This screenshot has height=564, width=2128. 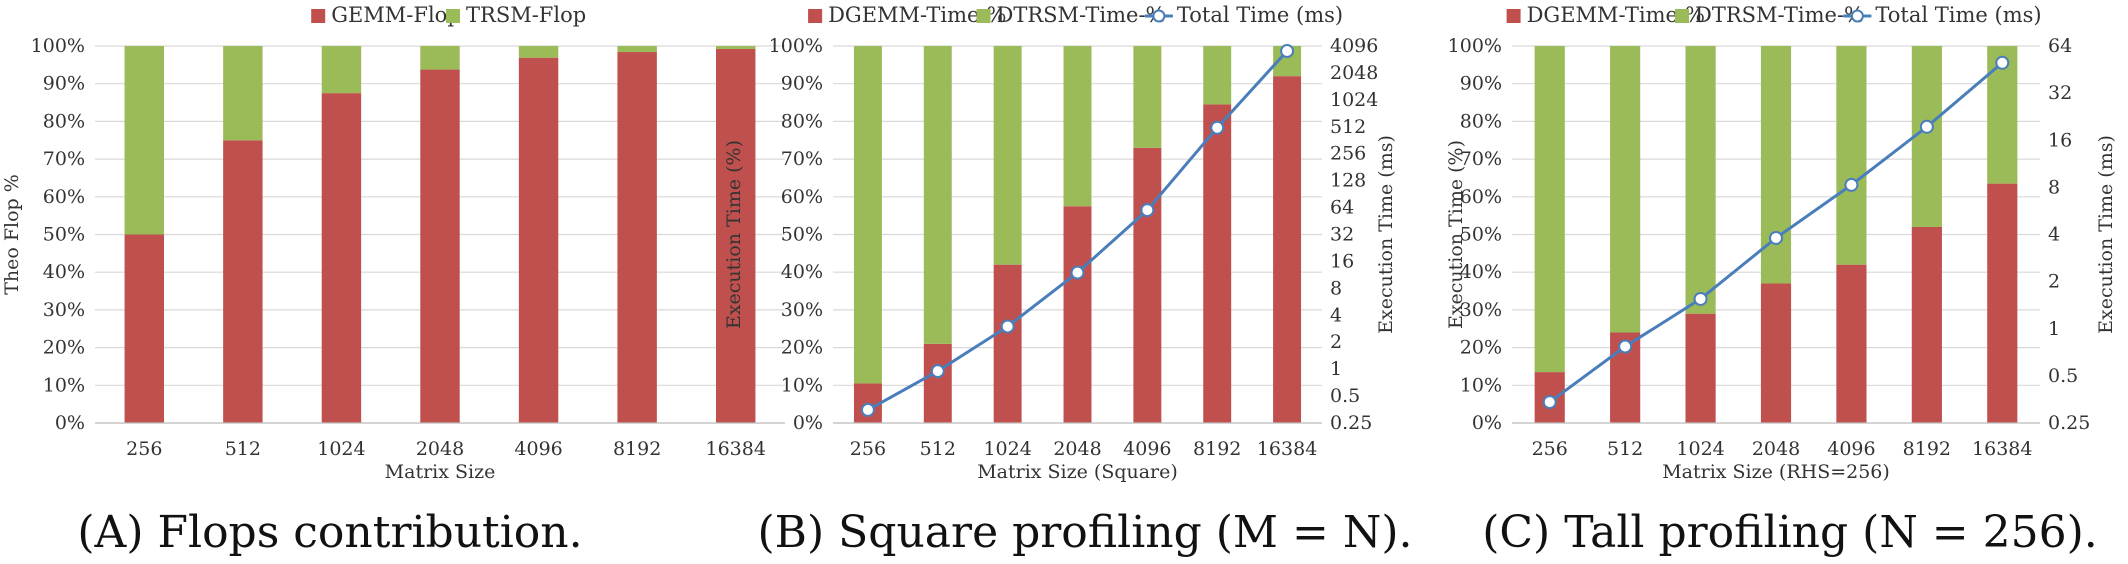 What do you see at coordinates (2054, 235) in the screenshot?
I see `y2-tick-label: 4` at bounding box center [2054, 235].